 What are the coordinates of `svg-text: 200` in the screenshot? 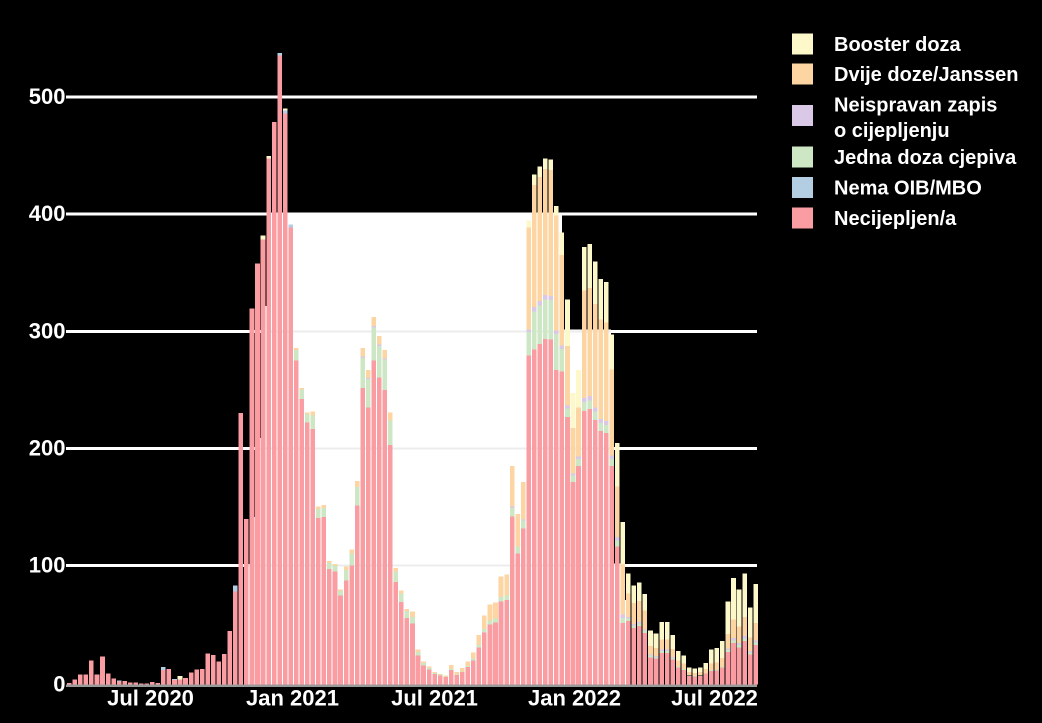 It's located at (47, 448).